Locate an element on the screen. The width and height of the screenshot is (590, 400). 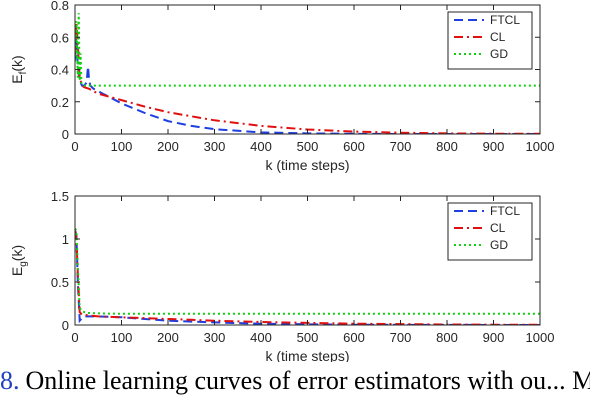
y-axis-label: Eg(k) is located at coordinates (19, 260).